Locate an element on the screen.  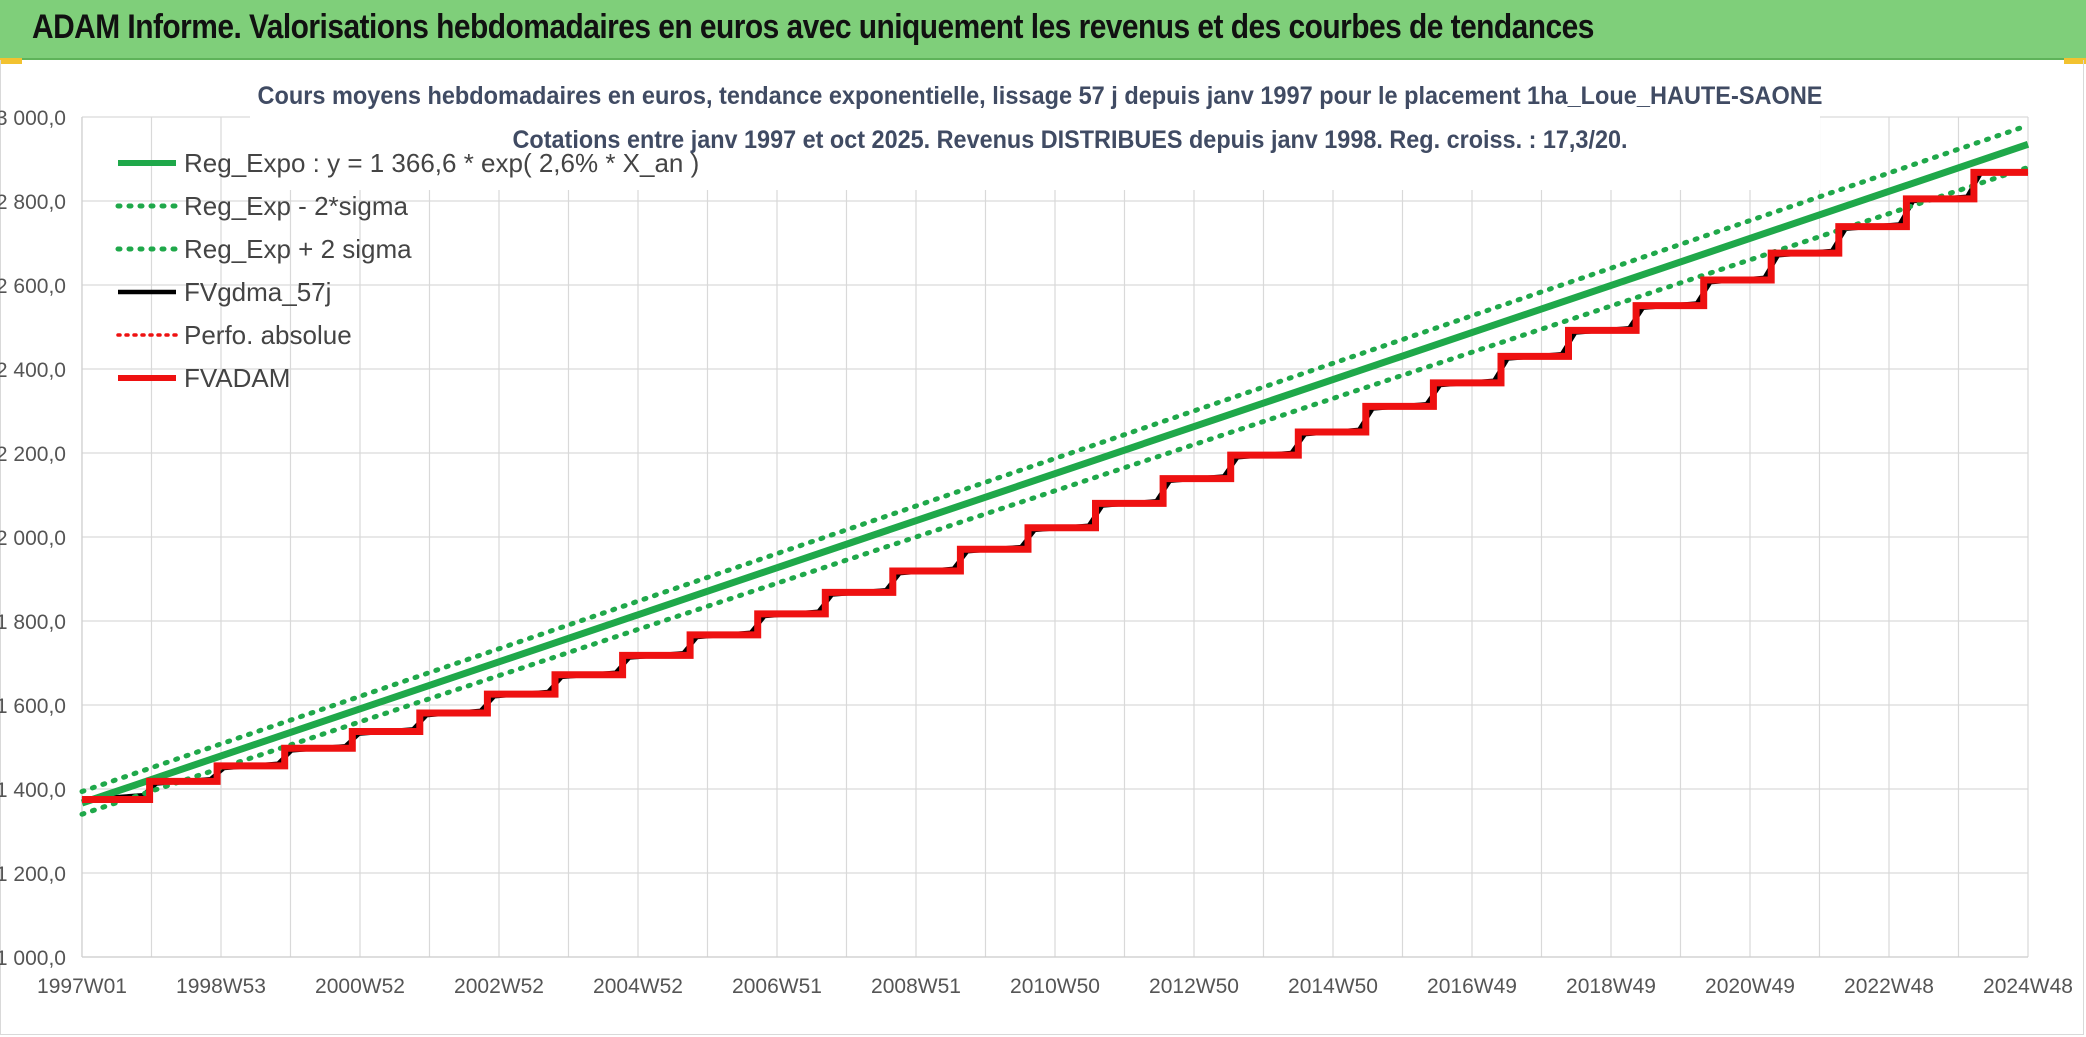
y-tick-label: 2 400,0 is located at coordinates (33, 370).